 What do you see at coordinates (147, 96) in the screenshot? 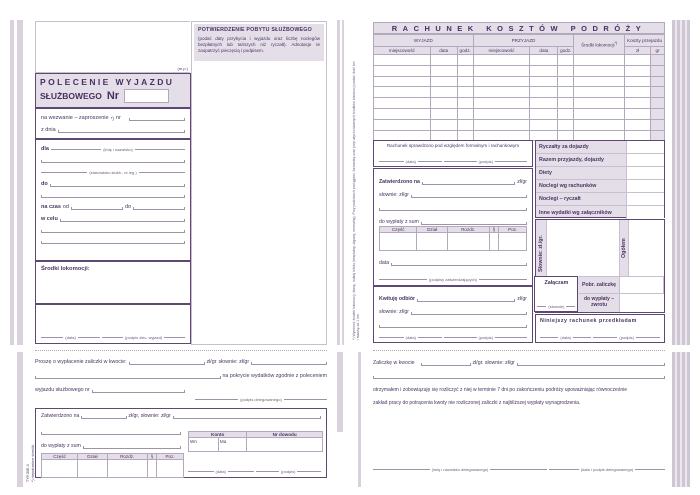
I see `order-number-field` at bounding box center [147, 96].